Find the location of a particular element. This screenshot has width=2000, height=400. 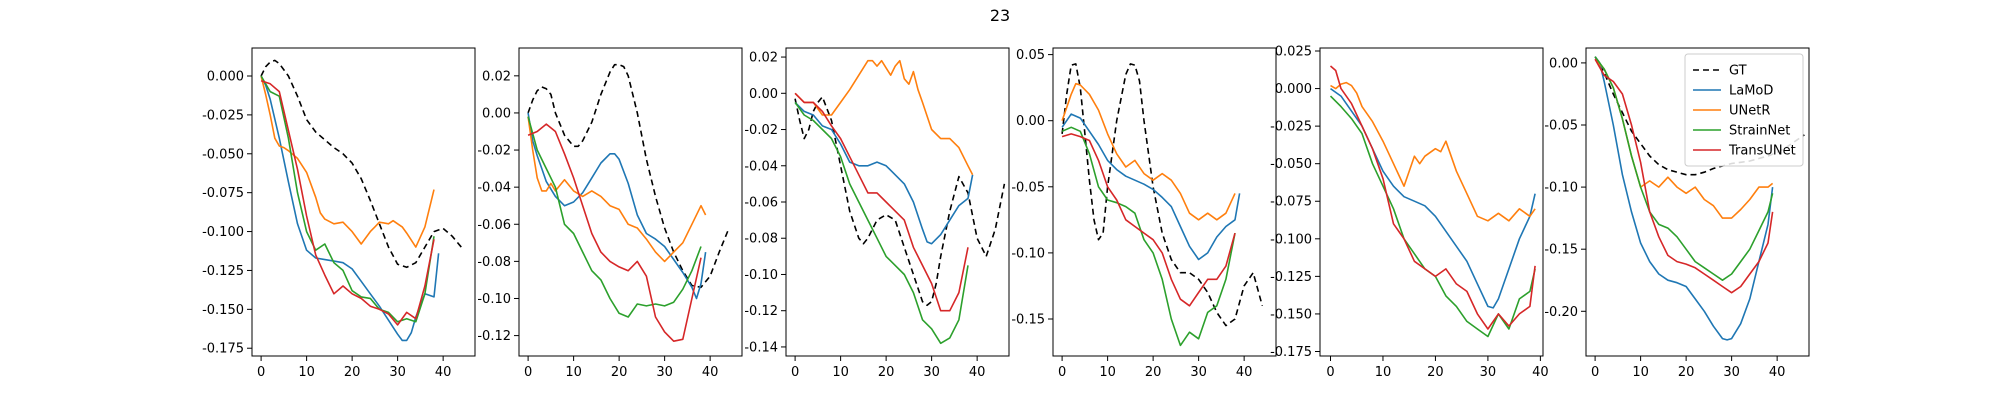

legend-label: TransUNet is located at coordinates (1762, 151).